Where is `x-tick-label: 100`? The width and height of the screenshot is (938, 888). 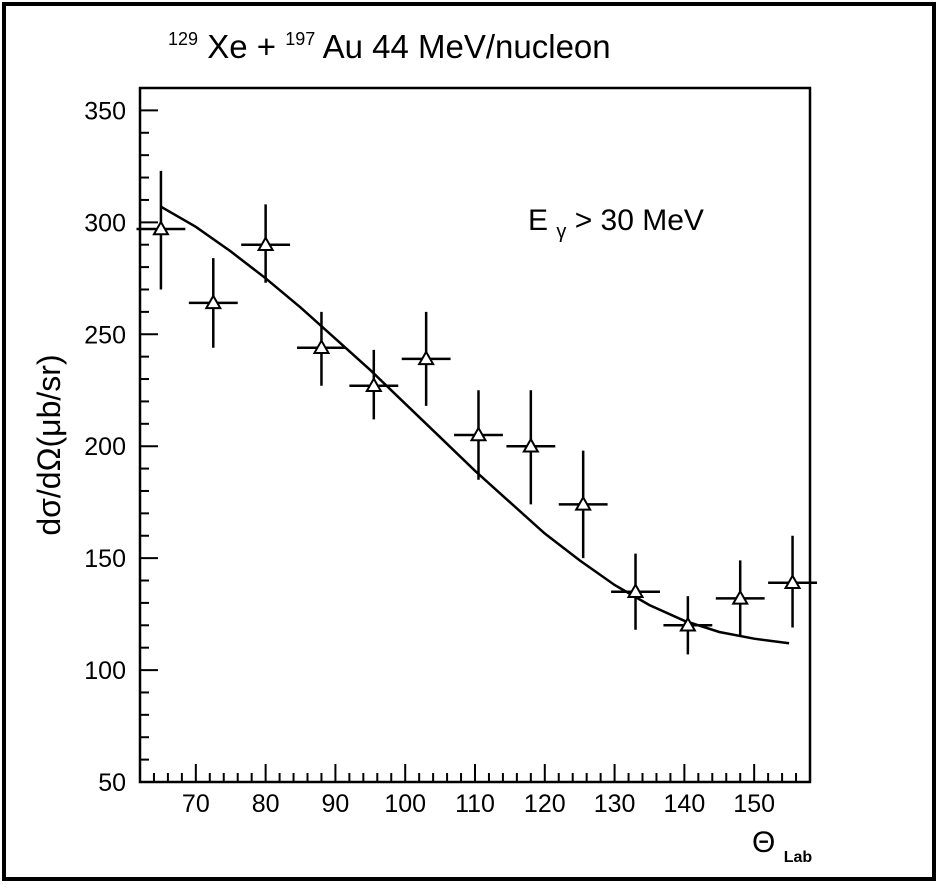
x-tick-label: 100 is located at coordinates (405, 804).